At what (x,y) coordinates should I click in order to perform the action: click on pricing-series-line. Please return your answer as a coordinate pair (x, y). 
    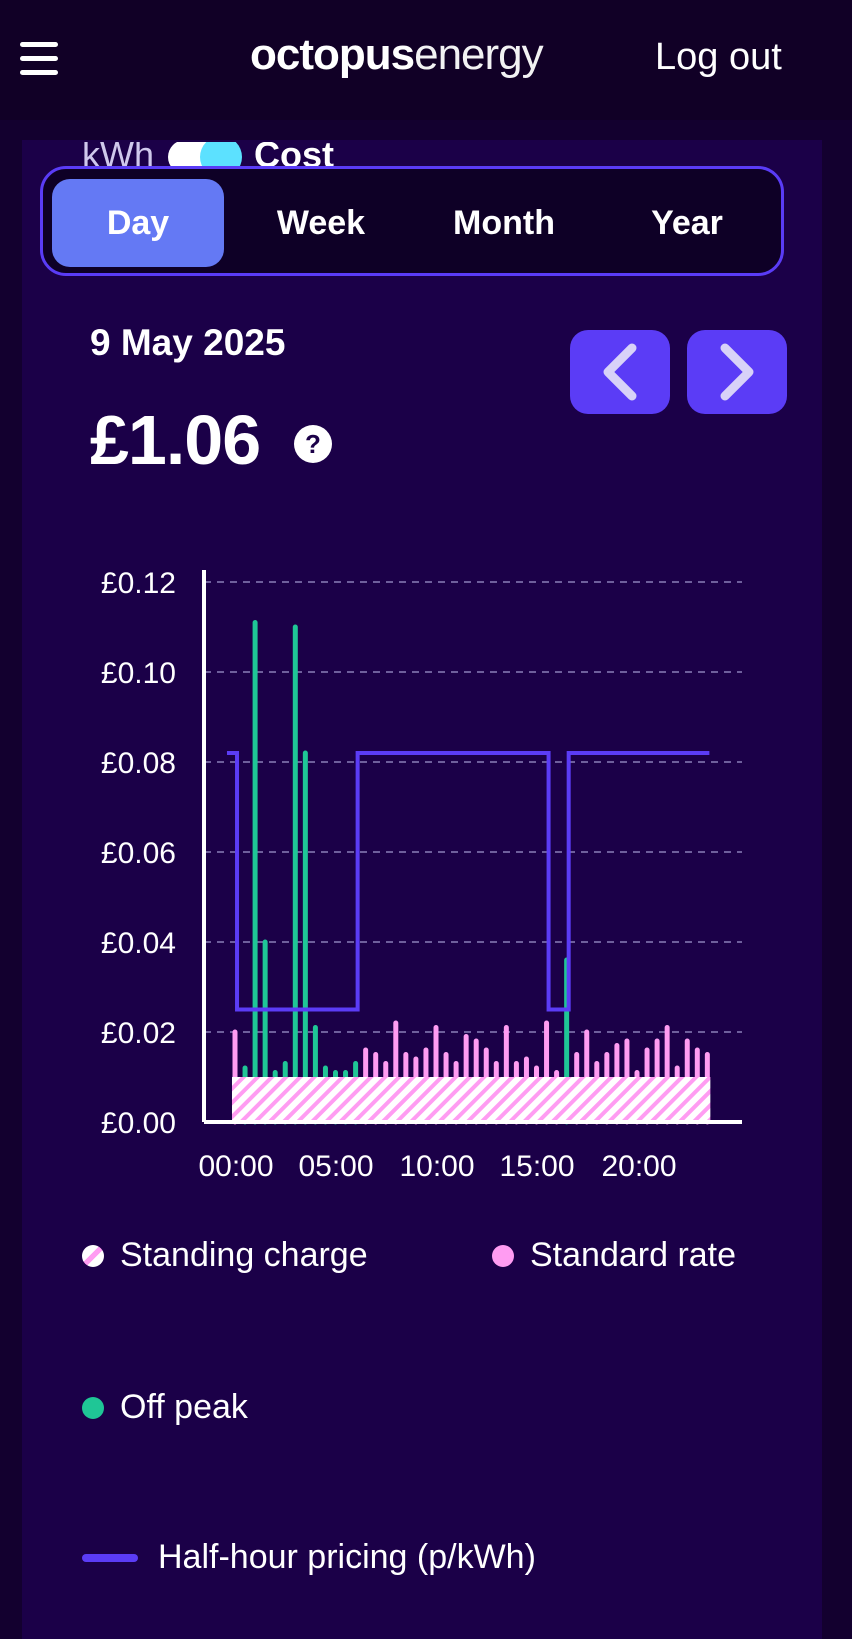
    Looking at the image, I should click on (468, 881).